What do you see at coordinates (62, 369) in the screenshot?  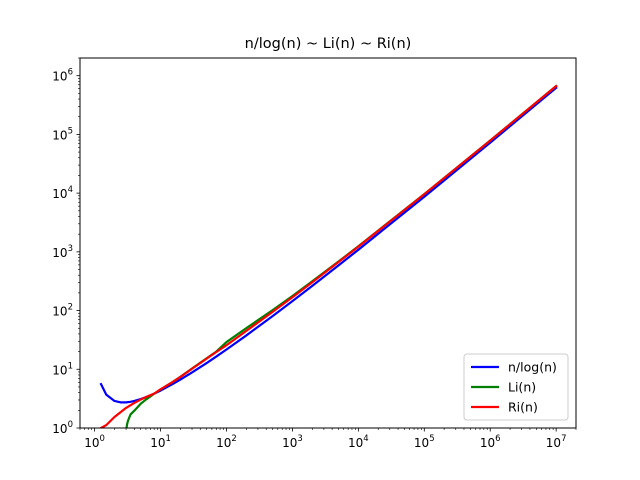 I see `y-tick-label: 10¹` at bounding box center [62, 369].